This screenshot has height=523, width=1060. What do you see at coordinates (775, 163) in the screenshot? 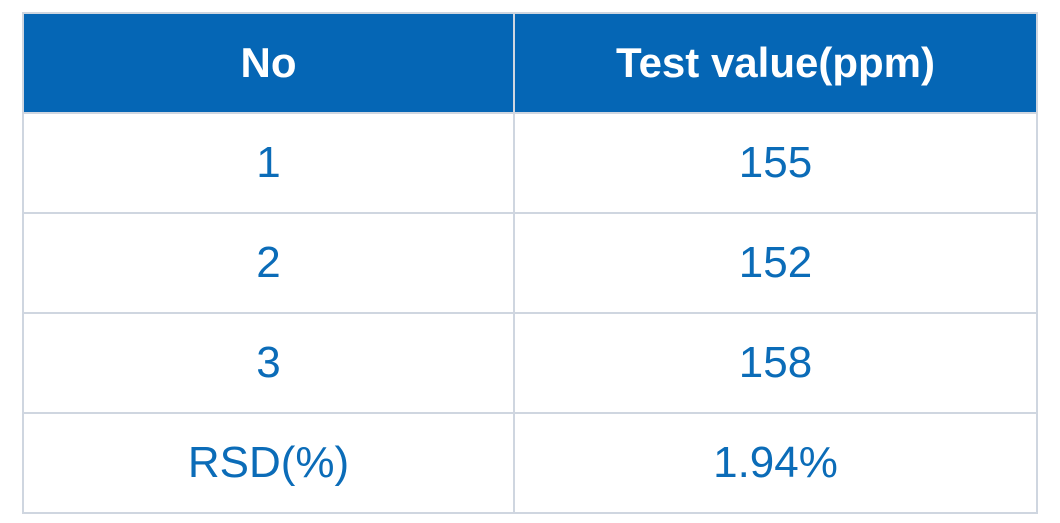
I see `table-cell: 155` at bounding box center [775, 163].